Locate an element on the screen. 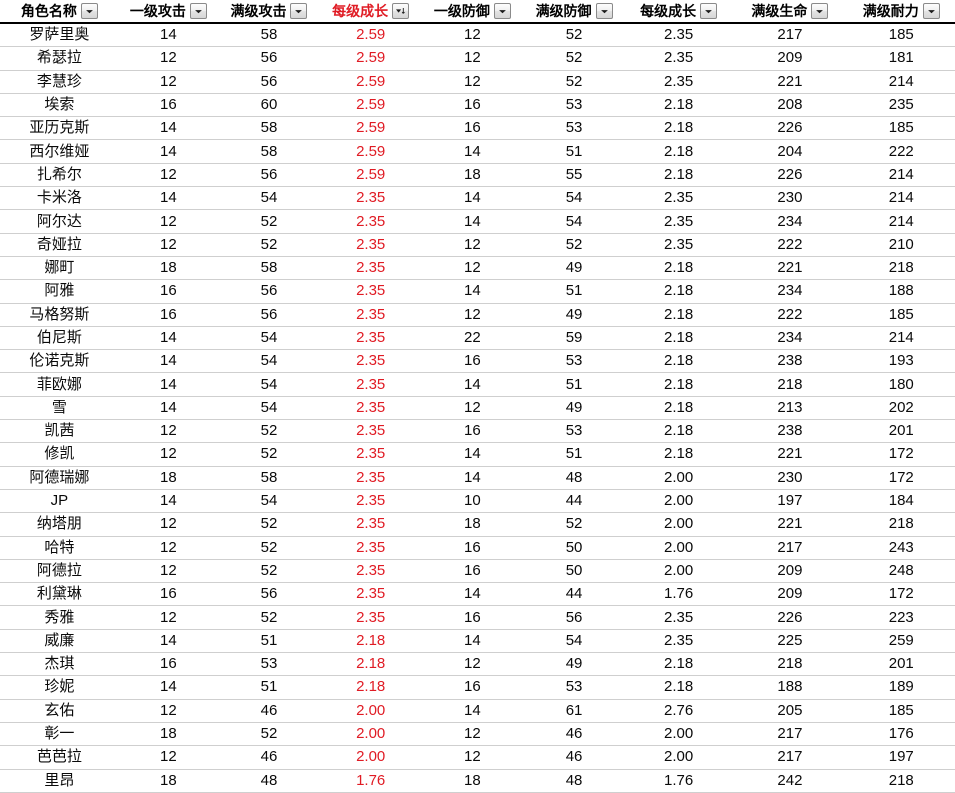  cell-stamax: 259 is located at coordinates (901, 641).